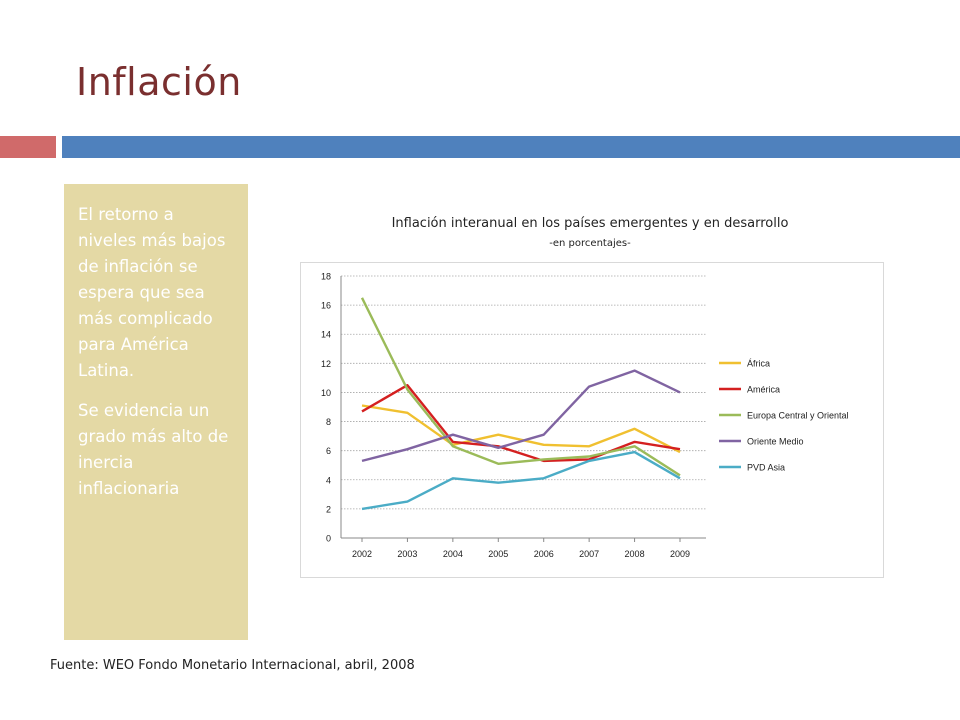 This screenshot has width=960, height=720. I want to click on y-tick-label: 8, so click(328, 422).